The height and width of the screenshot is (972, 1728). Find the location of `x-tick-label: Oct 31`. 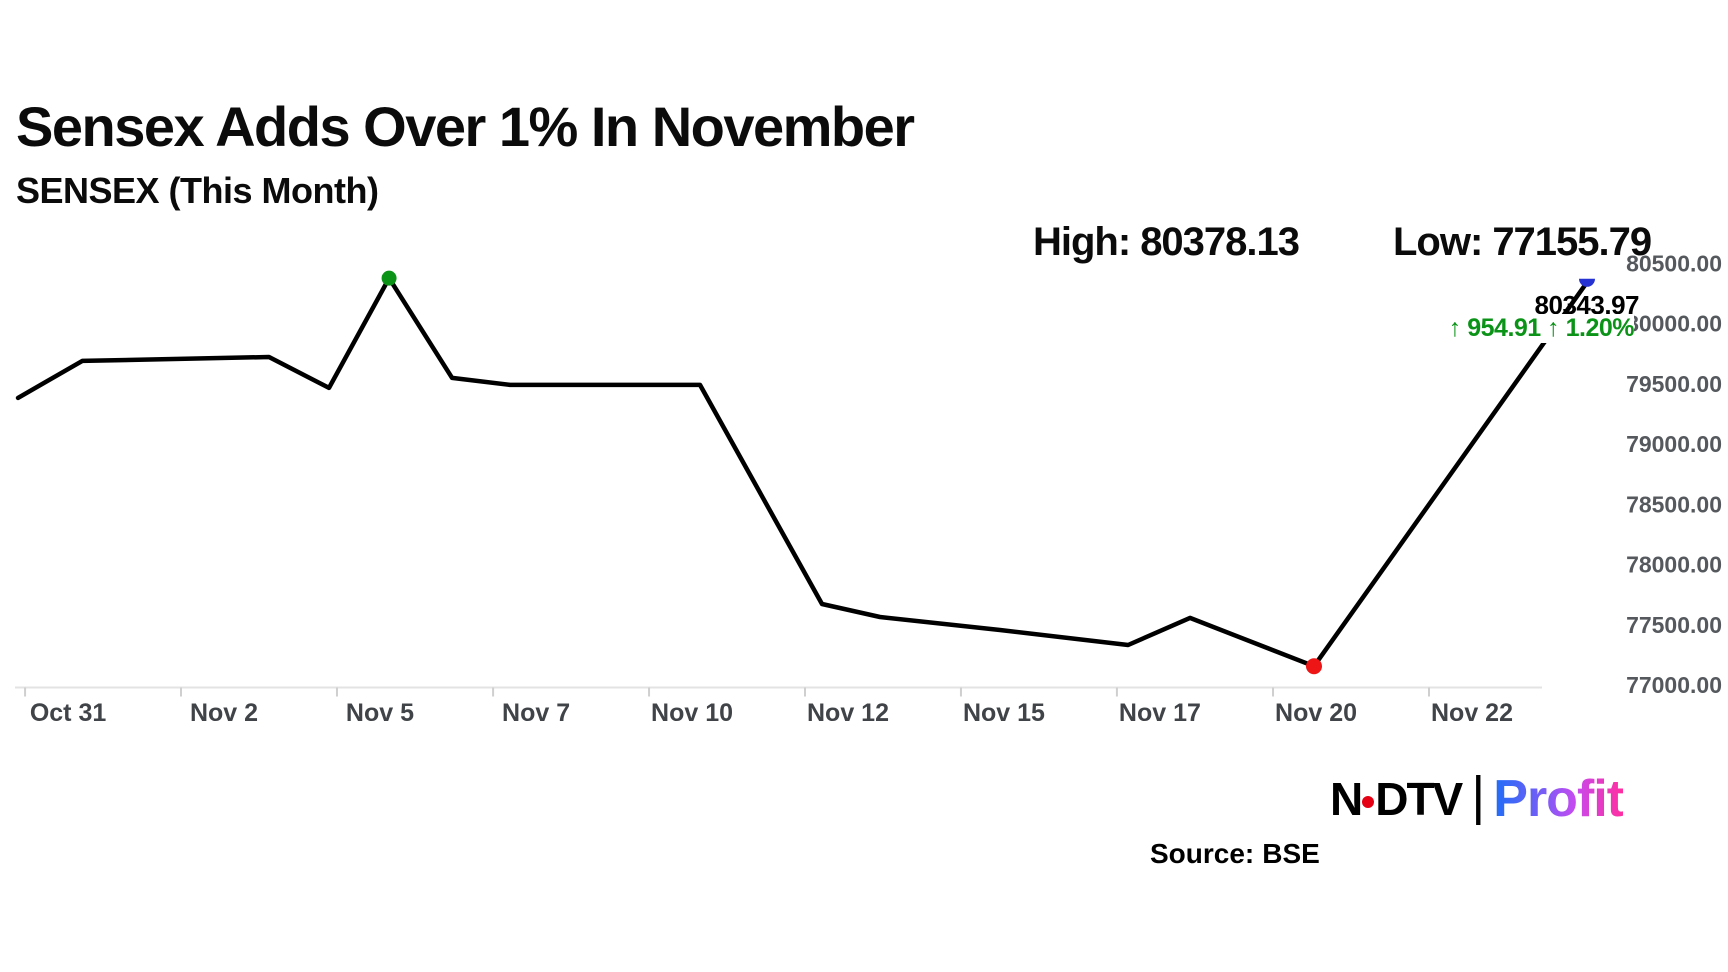

x-tick-label: Oct 31 is located at coordinates (68, 713).